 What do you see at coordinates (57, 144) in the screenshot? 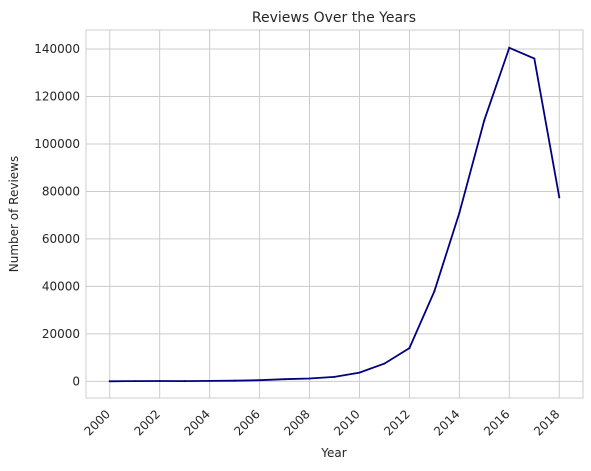
I see `y-tick-label: 100000` at bounding box center [57, 144].